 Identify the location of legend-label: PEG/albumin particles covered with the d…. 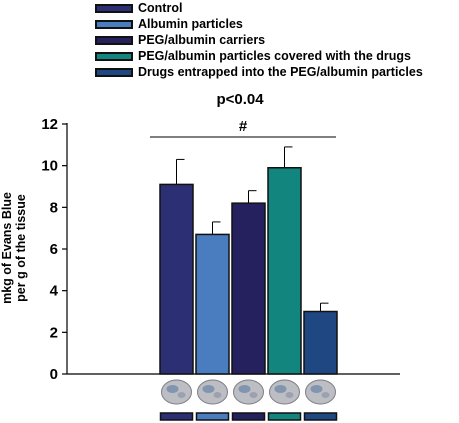
(274, 56).